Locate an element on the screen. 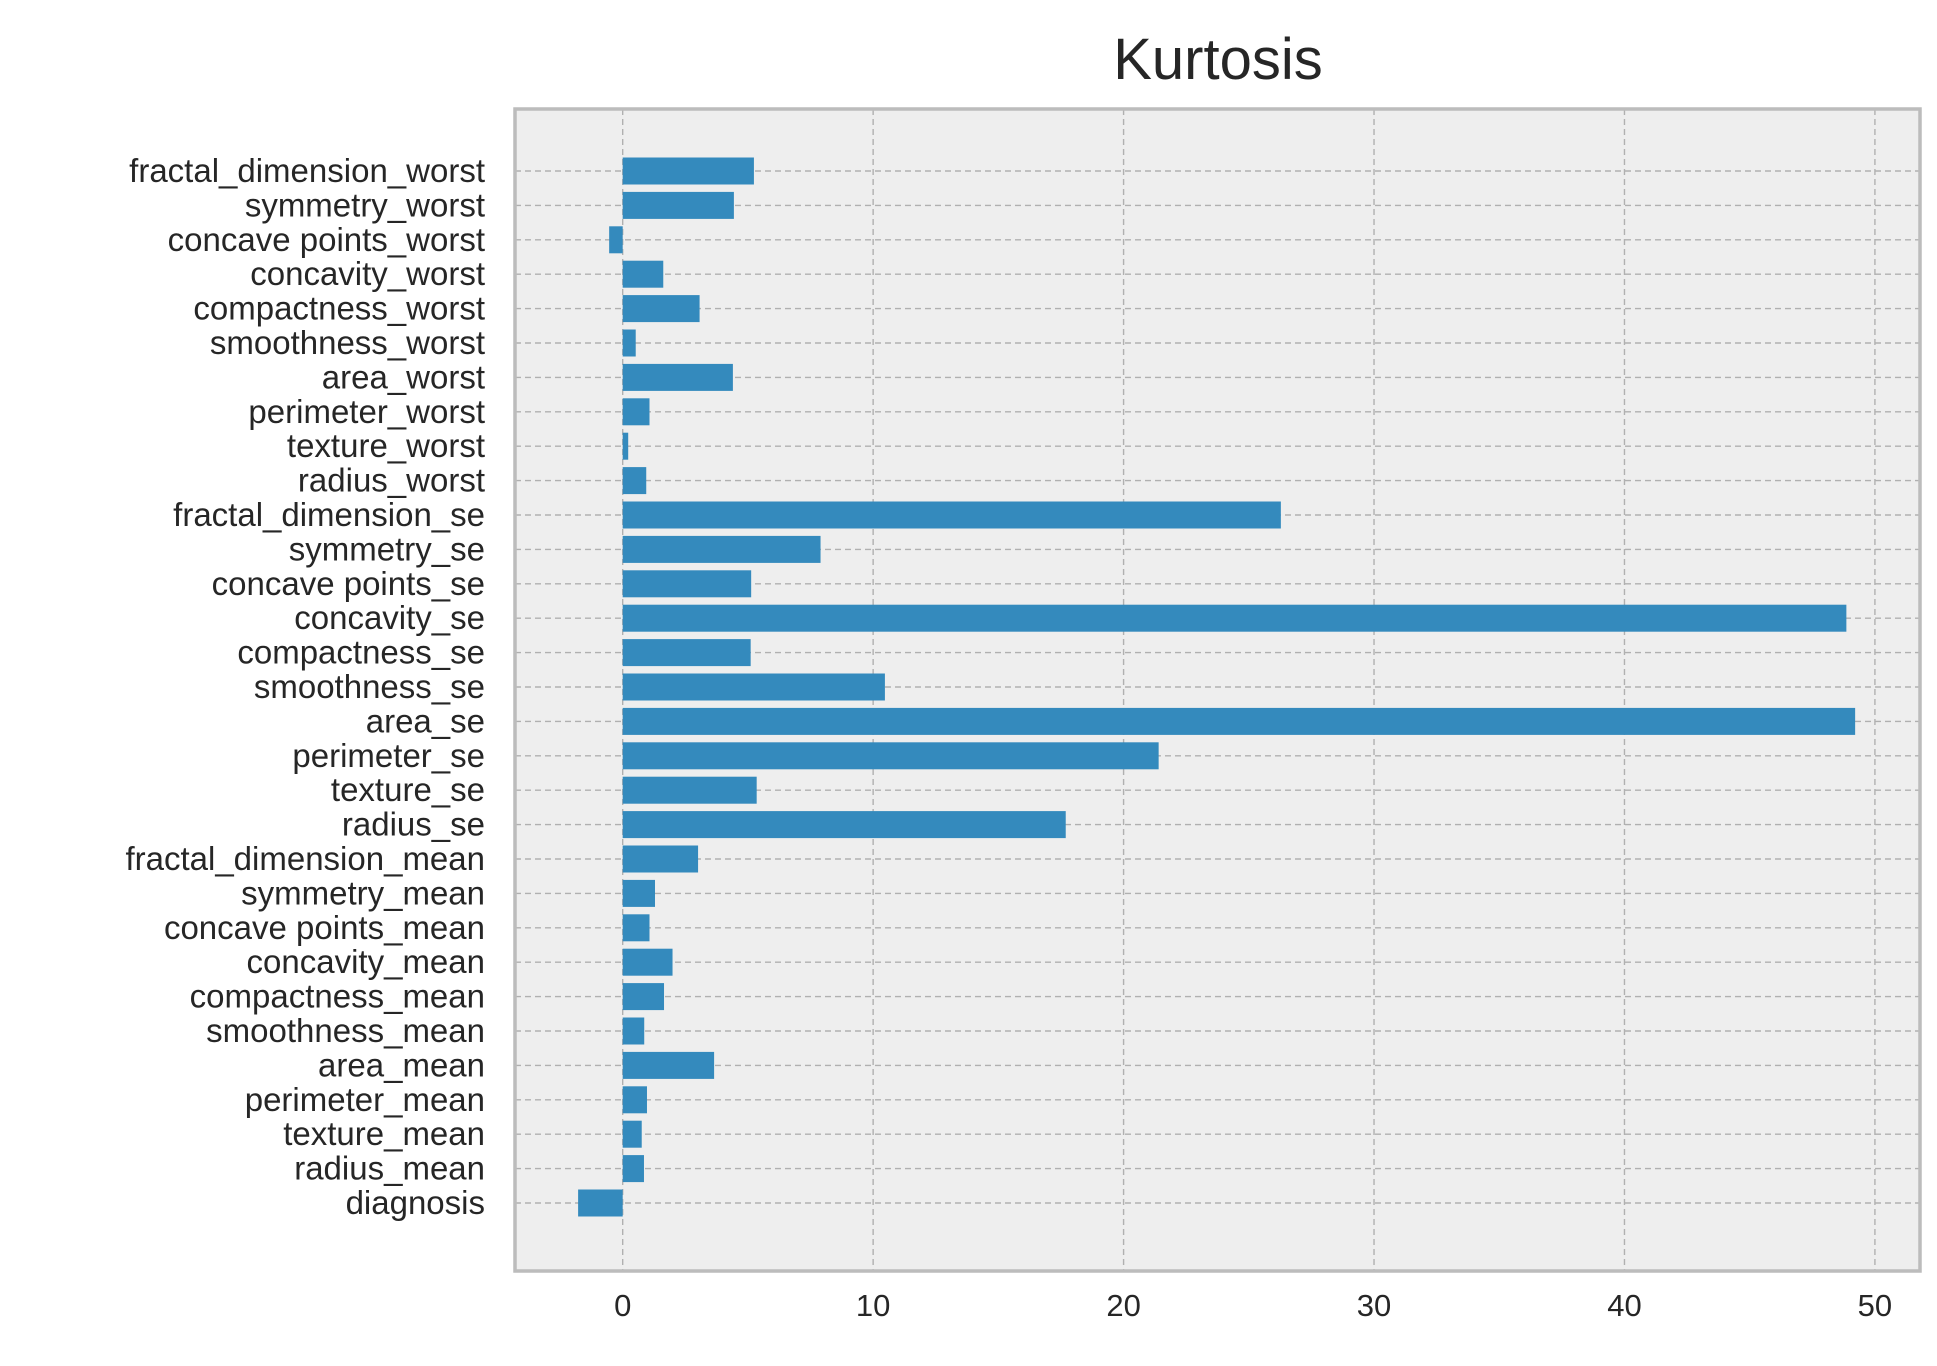 This screenshot has width=1937, height=1366. x-tick-label: 10 is located at coordinates (873, 1305).